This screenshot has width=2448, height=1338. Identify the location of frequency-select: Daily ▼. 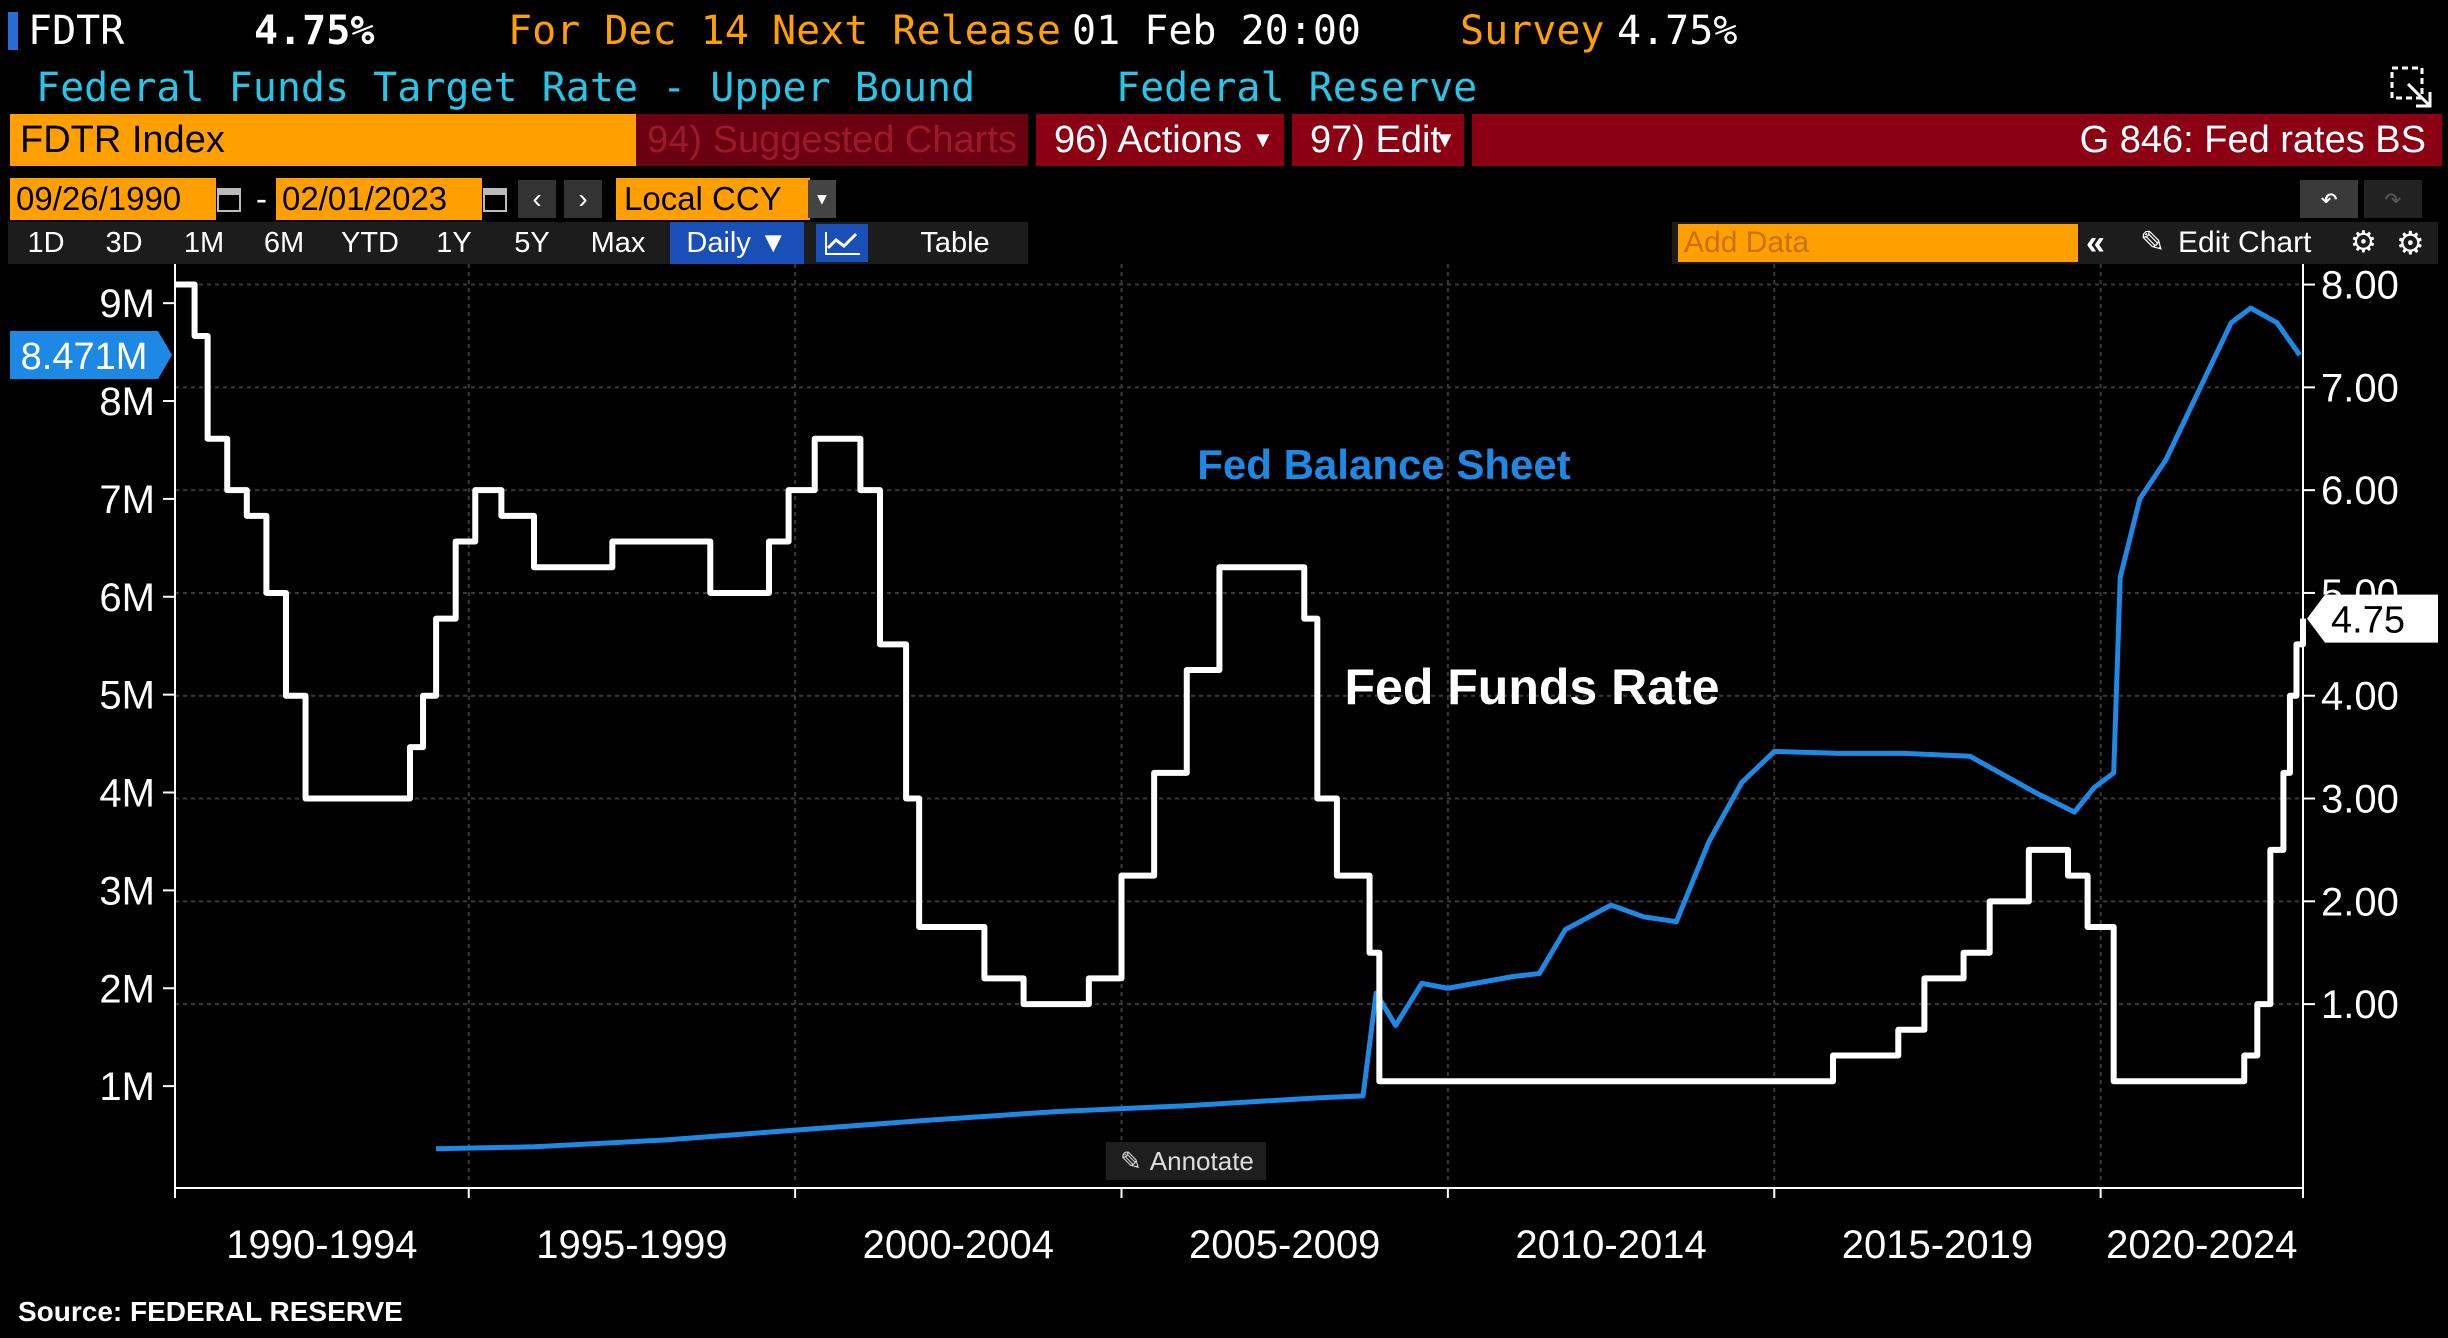
(737, 243).